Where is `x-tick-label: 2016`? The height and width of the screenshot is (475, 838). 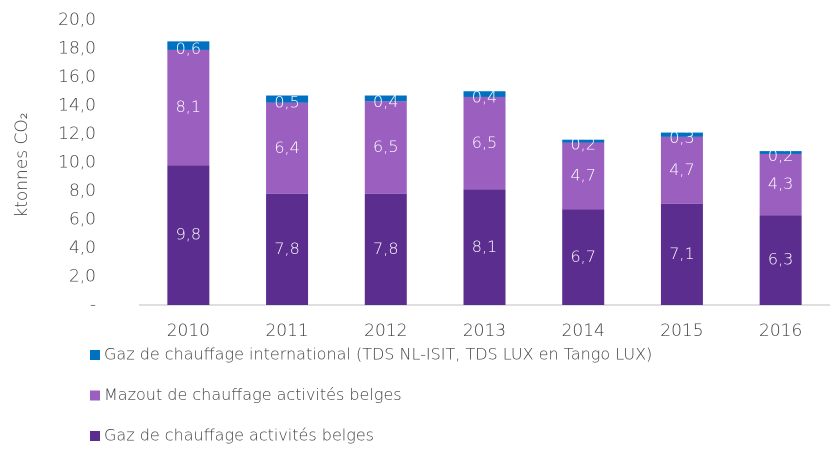 x-tick-label: 2016 is located at coordinates (780, 331).